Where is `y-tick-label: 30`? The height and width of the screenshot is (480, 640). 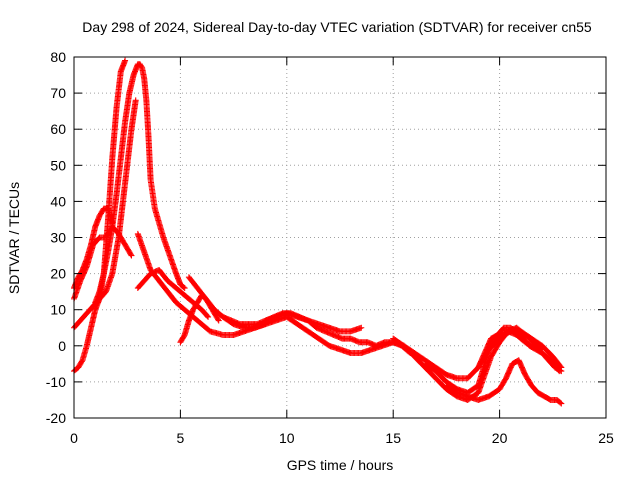
y-tick-label: 30 is located at coordinates (58, 238).